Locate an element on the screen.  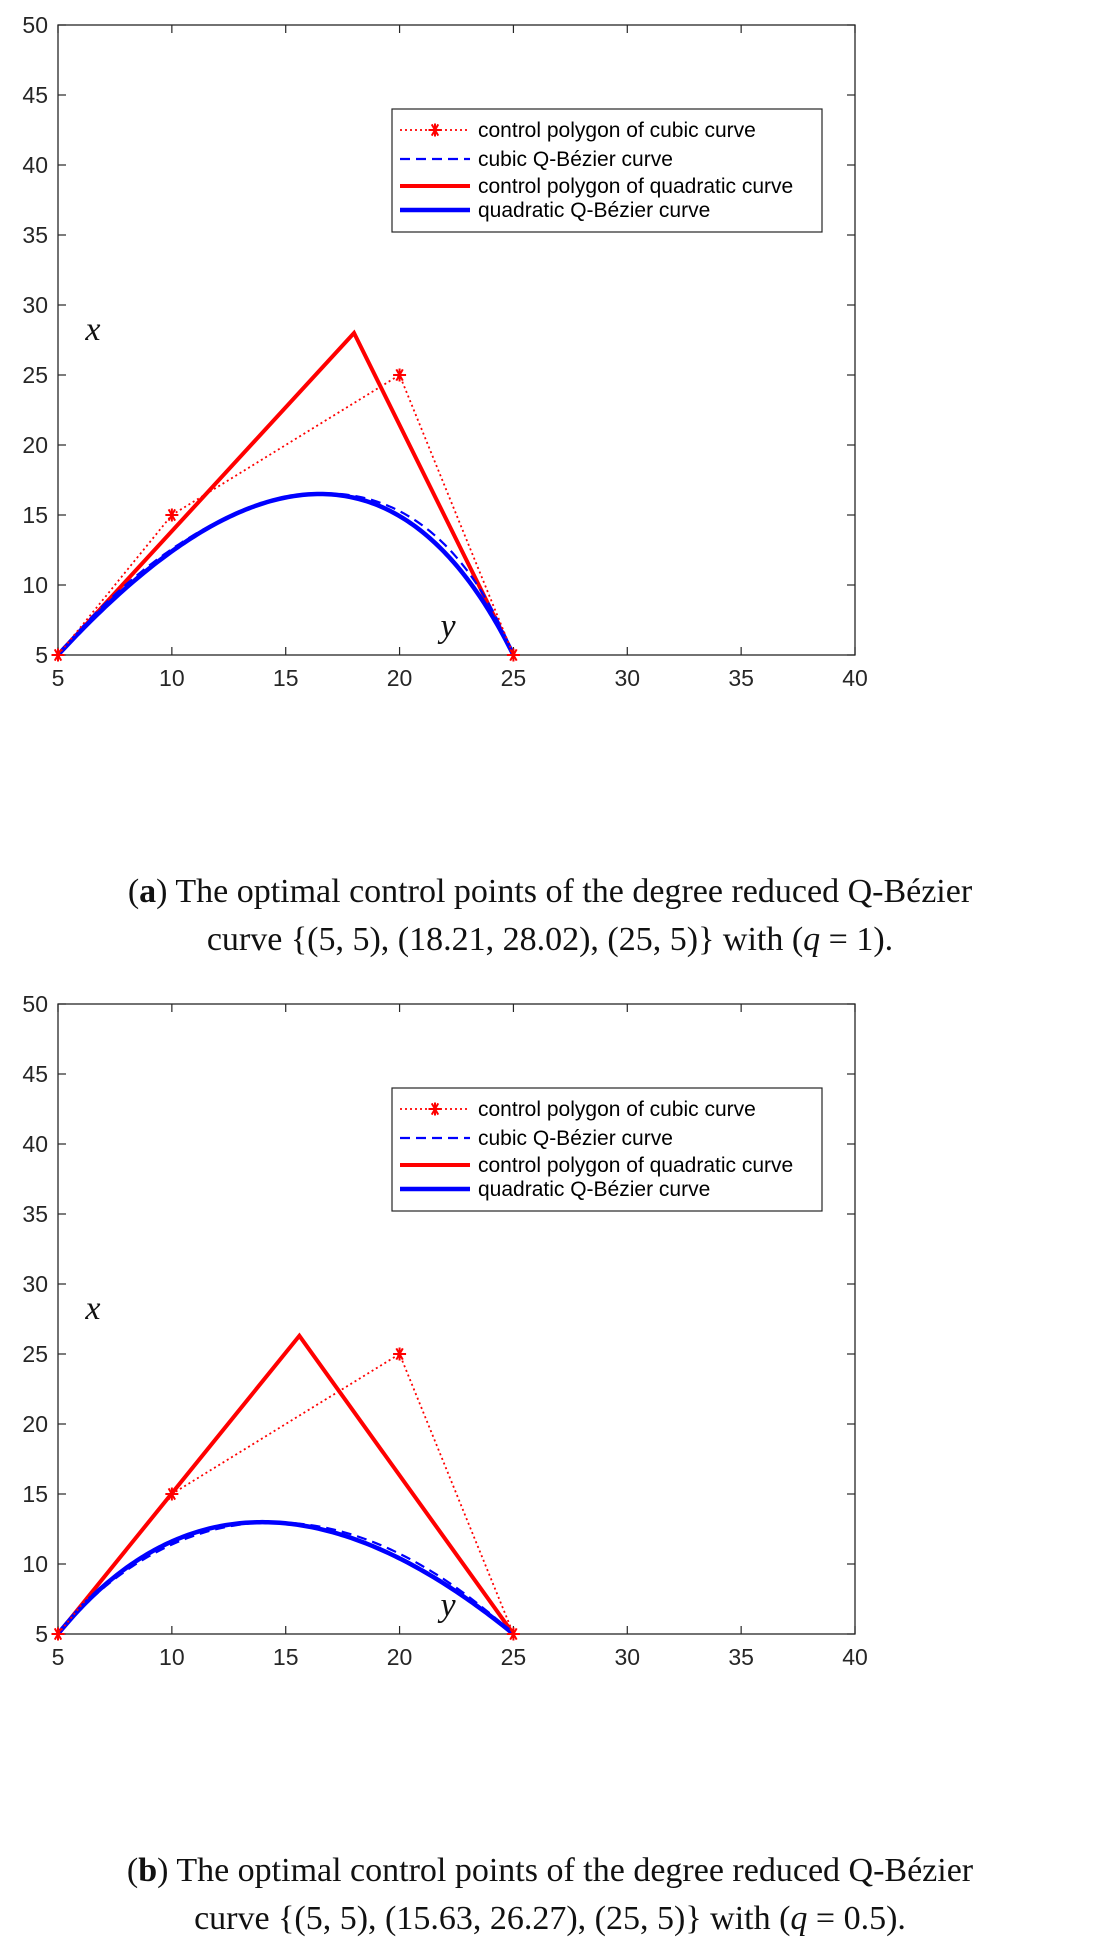
chart1-y-tick-label: 10 is located at coordinates (35, 1564).